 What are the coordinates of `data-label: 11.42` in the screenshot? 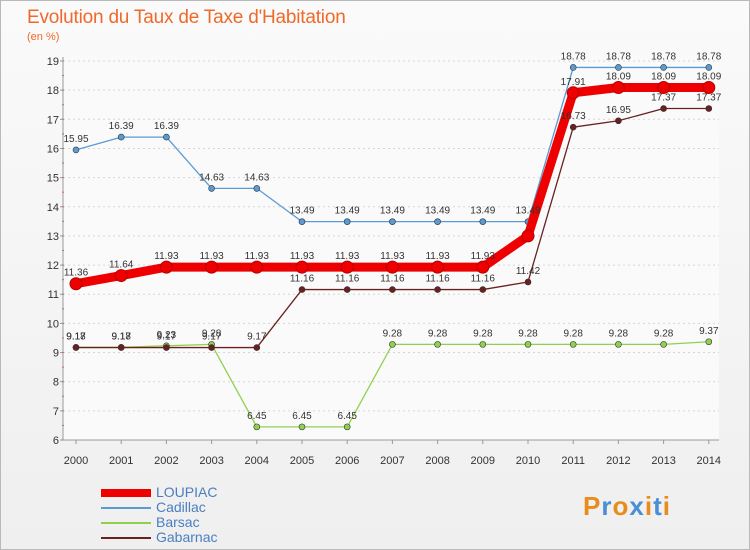 It's located at (528, 271).